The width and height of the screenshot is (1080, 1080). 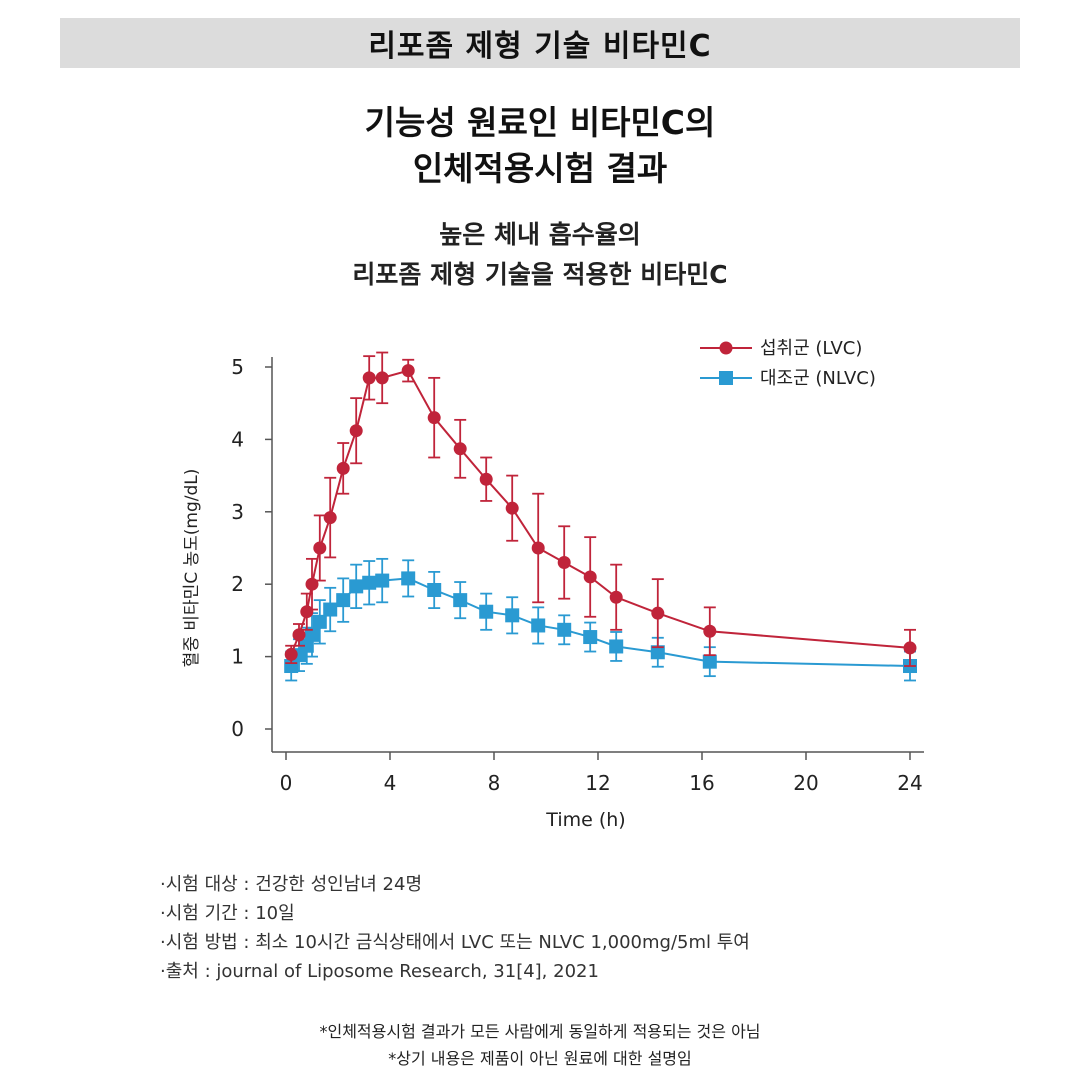 What do you see at coordinates (600, 622) in the screenshot?
I see `nlvc-series-line` at bounding box center [600, 622].